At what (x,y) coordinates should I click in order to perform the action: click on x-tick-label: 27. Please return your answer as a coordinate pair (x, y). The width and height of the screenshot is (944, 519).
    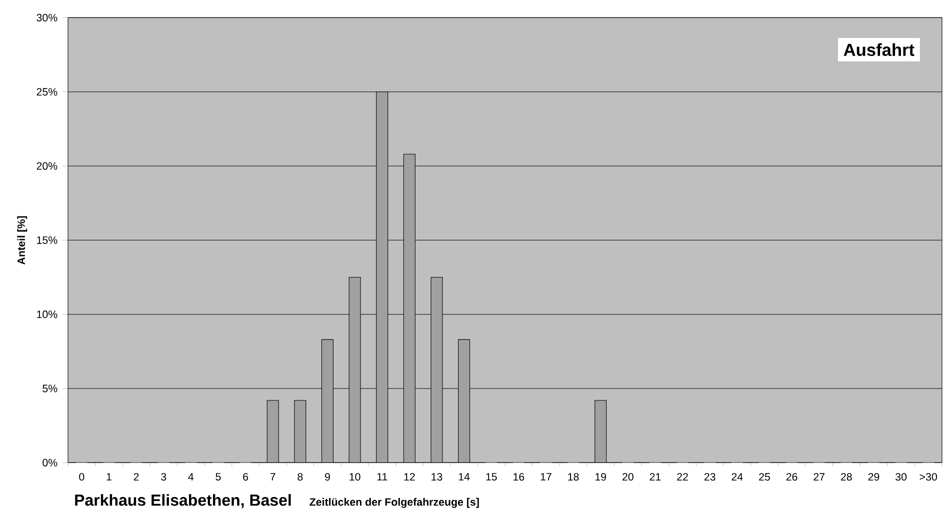
    Looking at the image, I should click on (819, 477).